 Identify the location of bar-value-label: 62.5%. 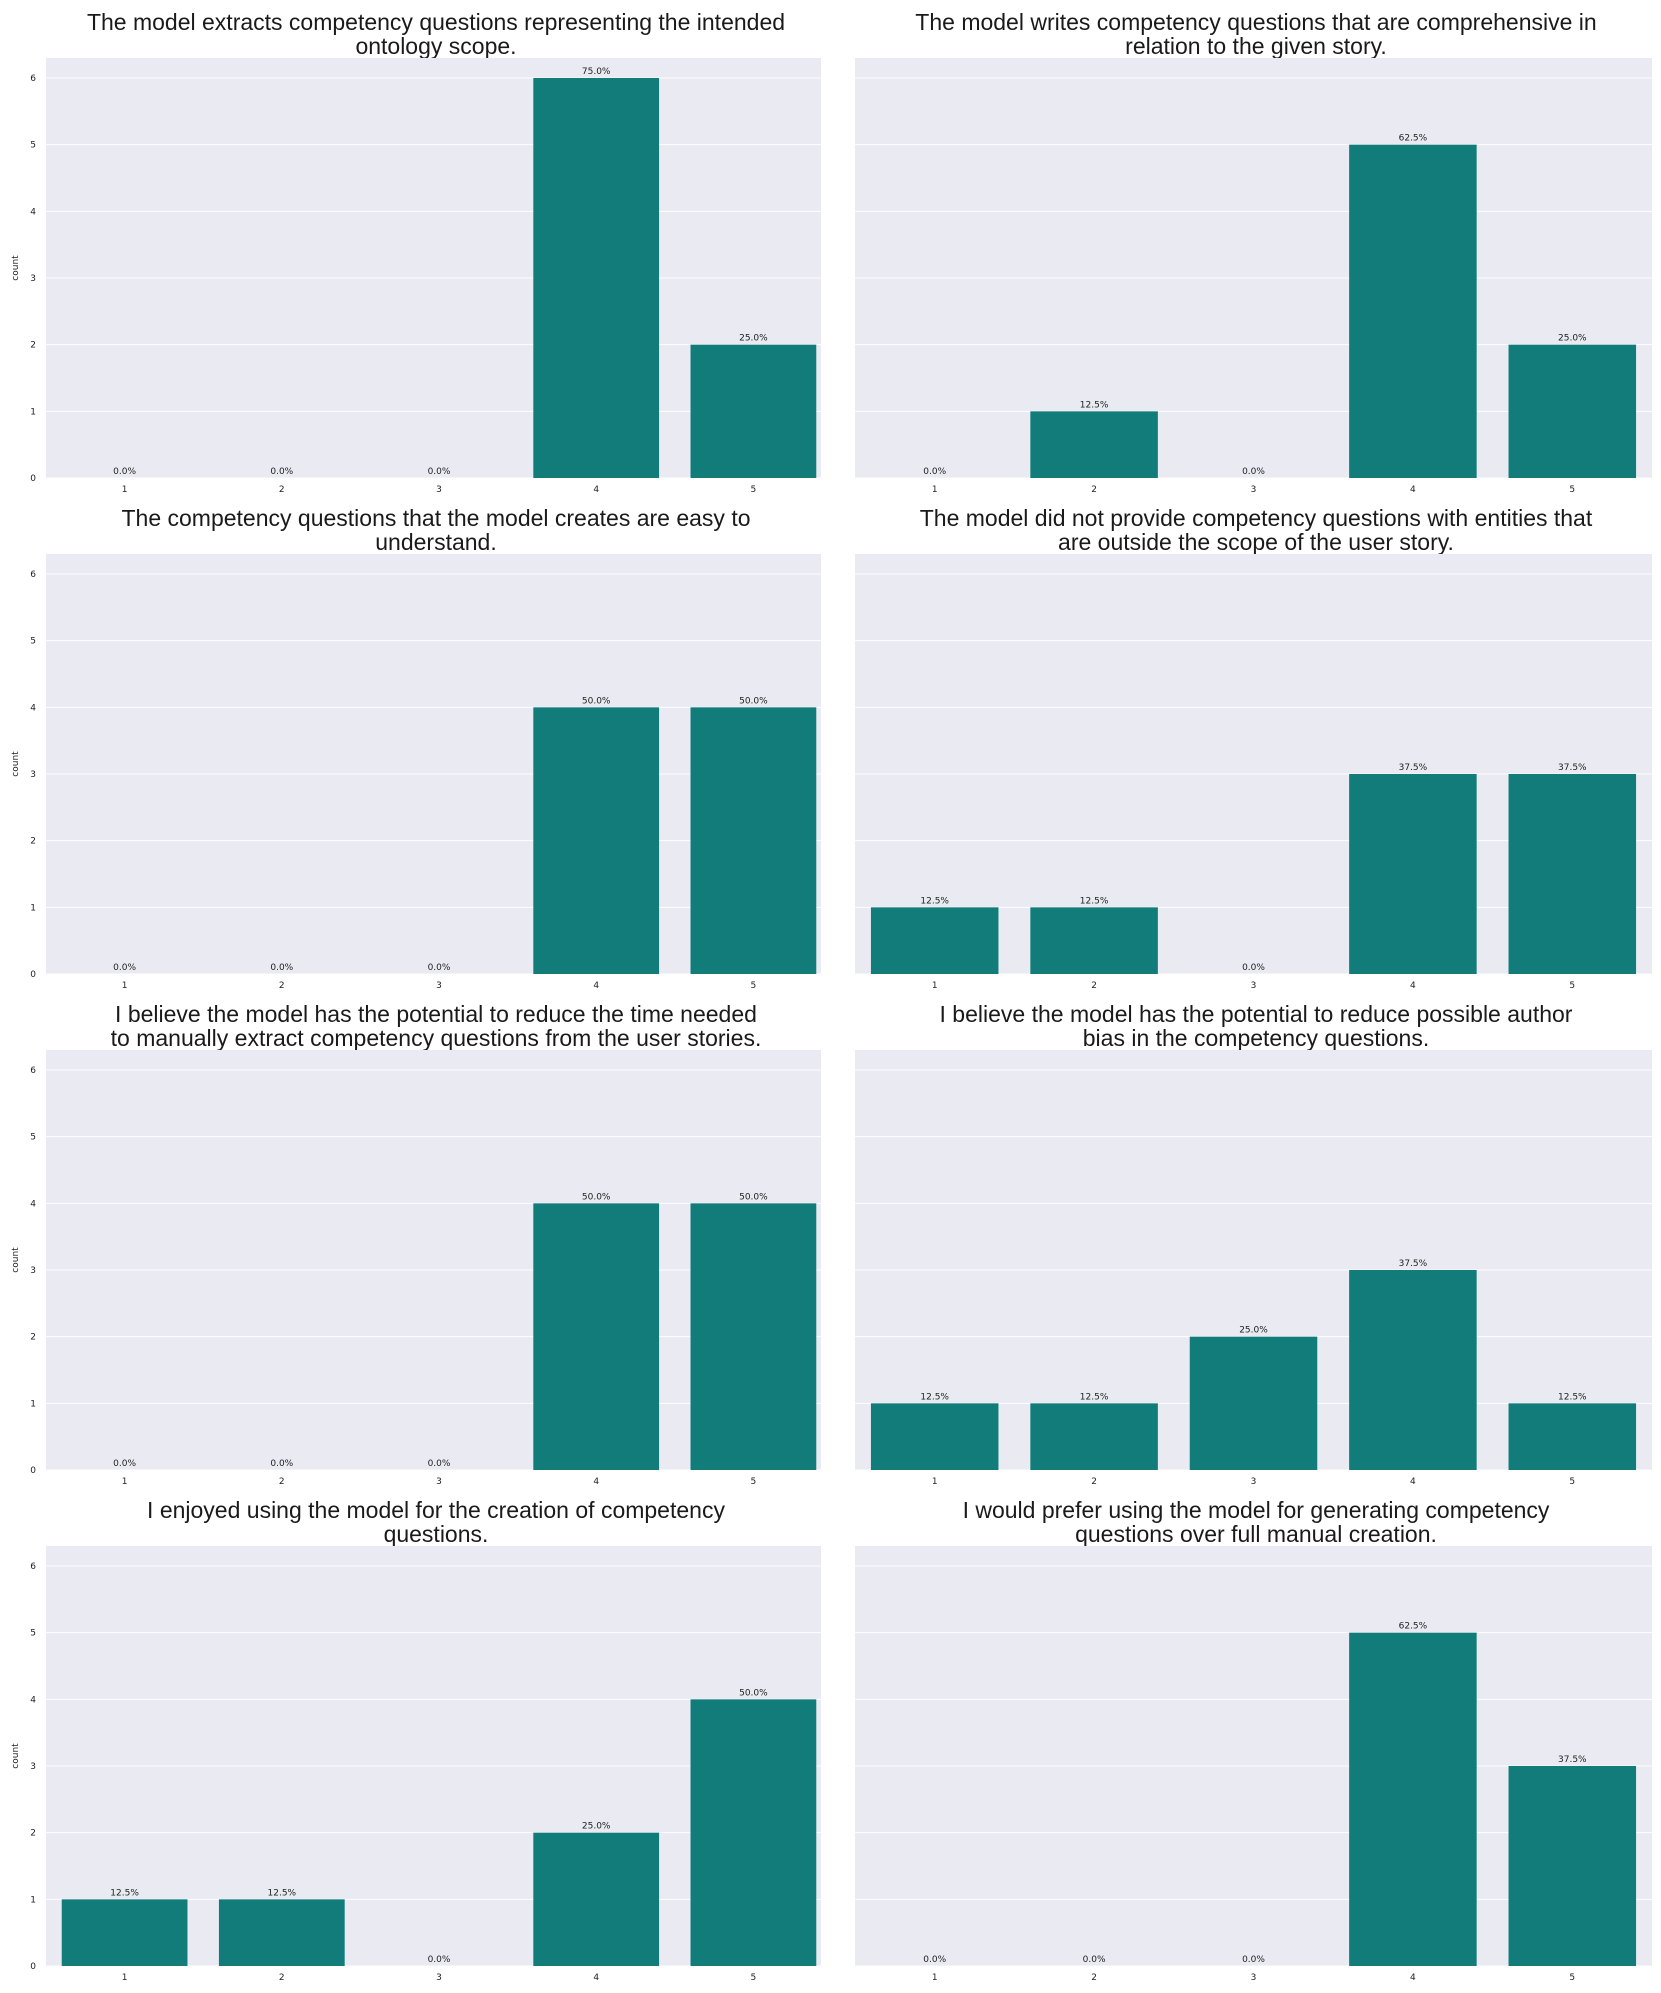
(1413, 139).